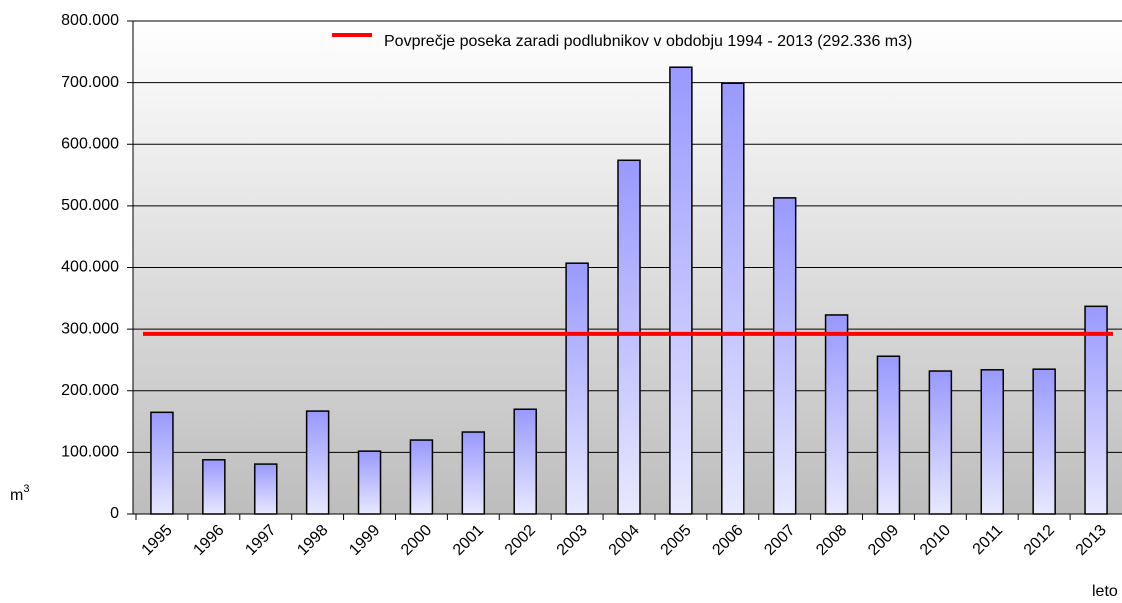  I want to click on y-axis-label: m3, so click(19, 493).